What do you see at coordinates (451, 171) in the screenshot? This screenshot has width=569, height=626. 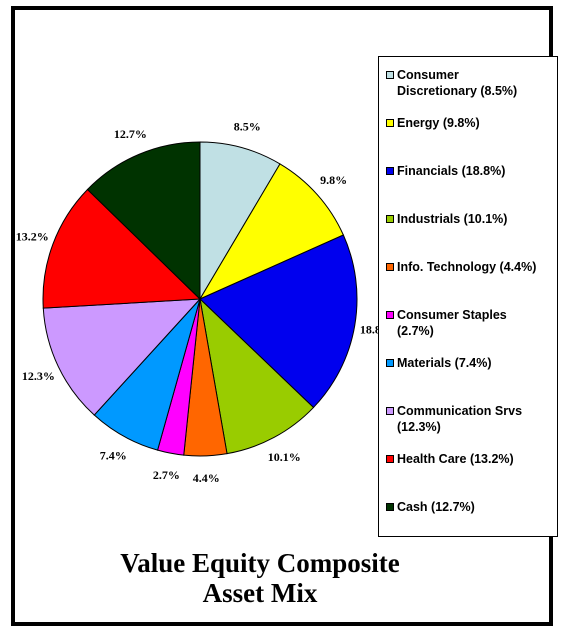 I see `legend-label-2: Financials (18.8%)` at bounding box center [451, 171].